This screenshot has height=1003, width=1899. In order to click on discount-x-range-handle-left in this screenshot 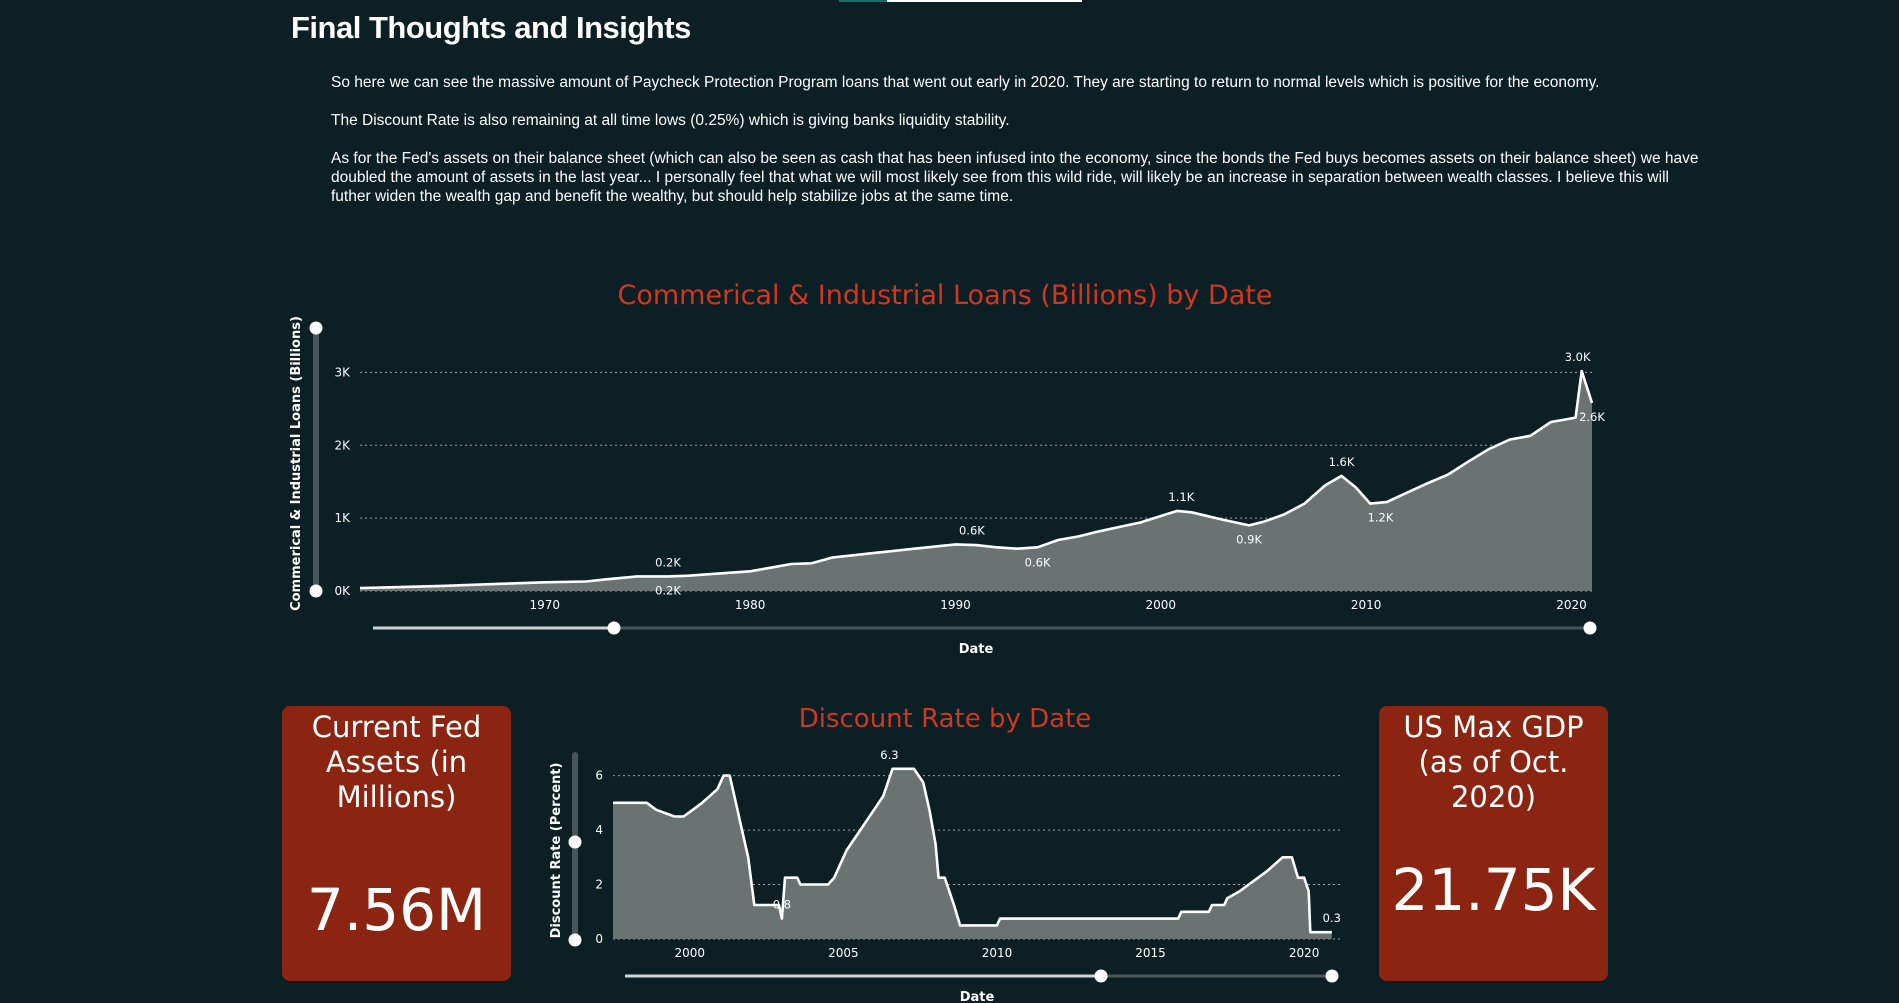, I will do `click(1101, 976)`.